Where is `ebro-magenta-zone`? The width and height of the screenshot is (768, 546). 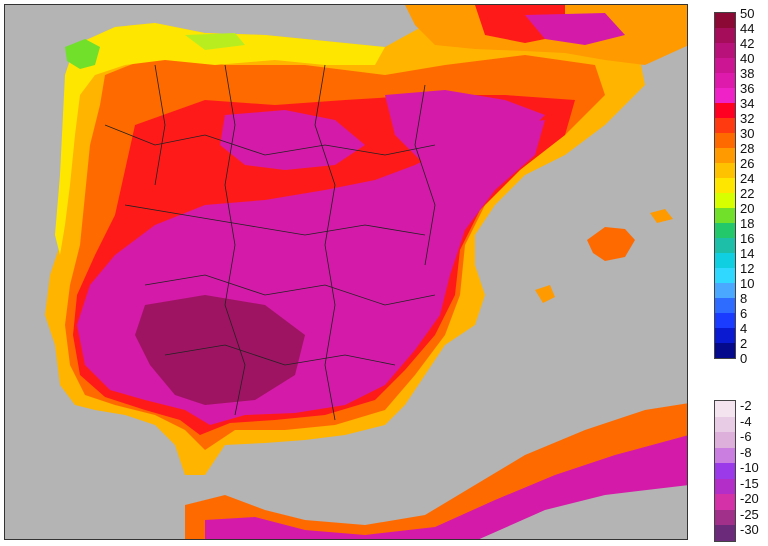 ebro-magenta-zone is located at coordinates (465, 132).